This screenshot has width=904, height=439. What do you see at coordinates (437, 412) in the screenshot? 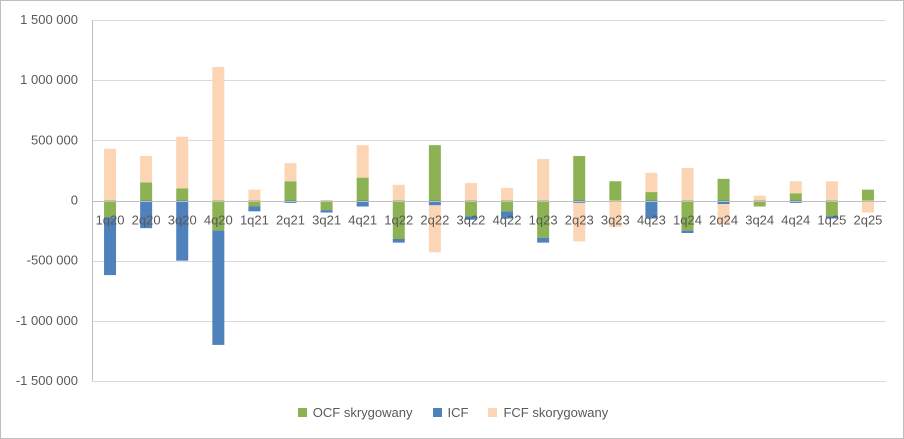
I see `legend-swatch-icf` at bounding box center [437, 412].